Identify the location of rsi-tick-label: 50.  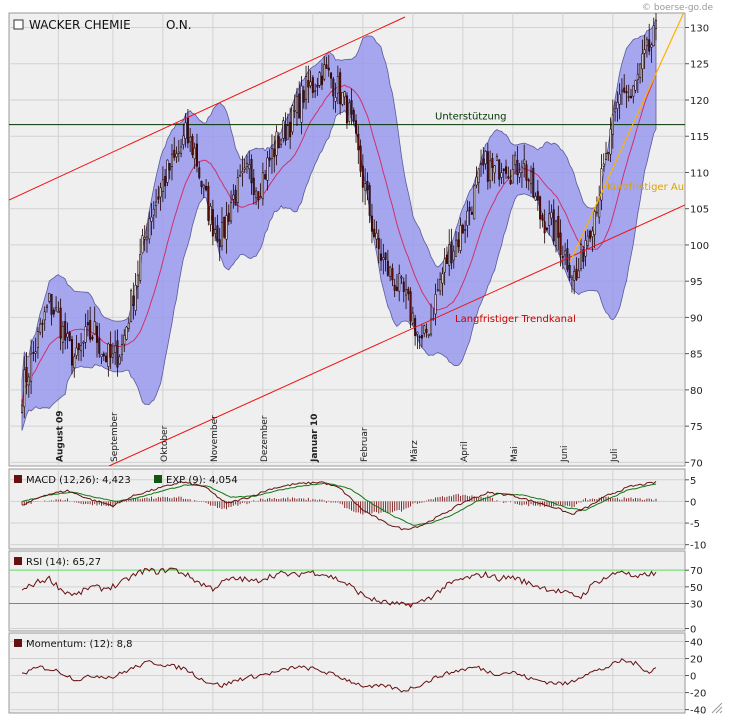
(696, 588).